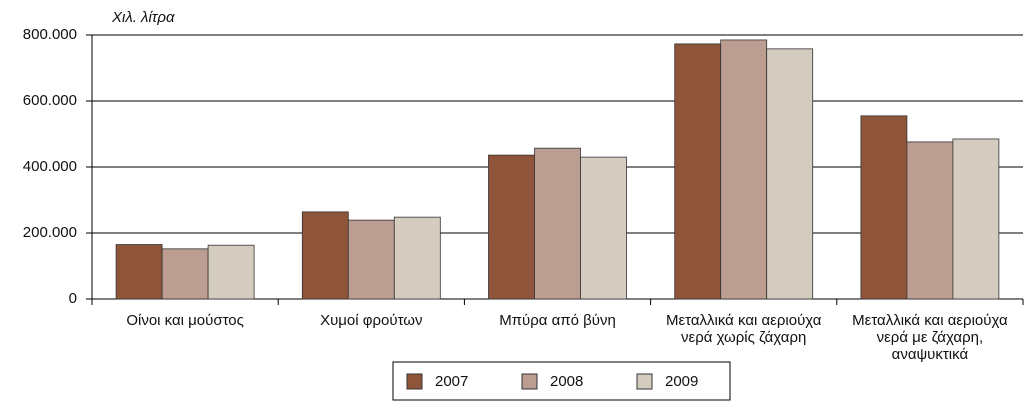 Image resolution: width=1024 pixels, height=417 pixels. What do you see at coordinates (451, 381) in the screenshot?
I see `legend-label: 2007` at bounding box center [451, 381].